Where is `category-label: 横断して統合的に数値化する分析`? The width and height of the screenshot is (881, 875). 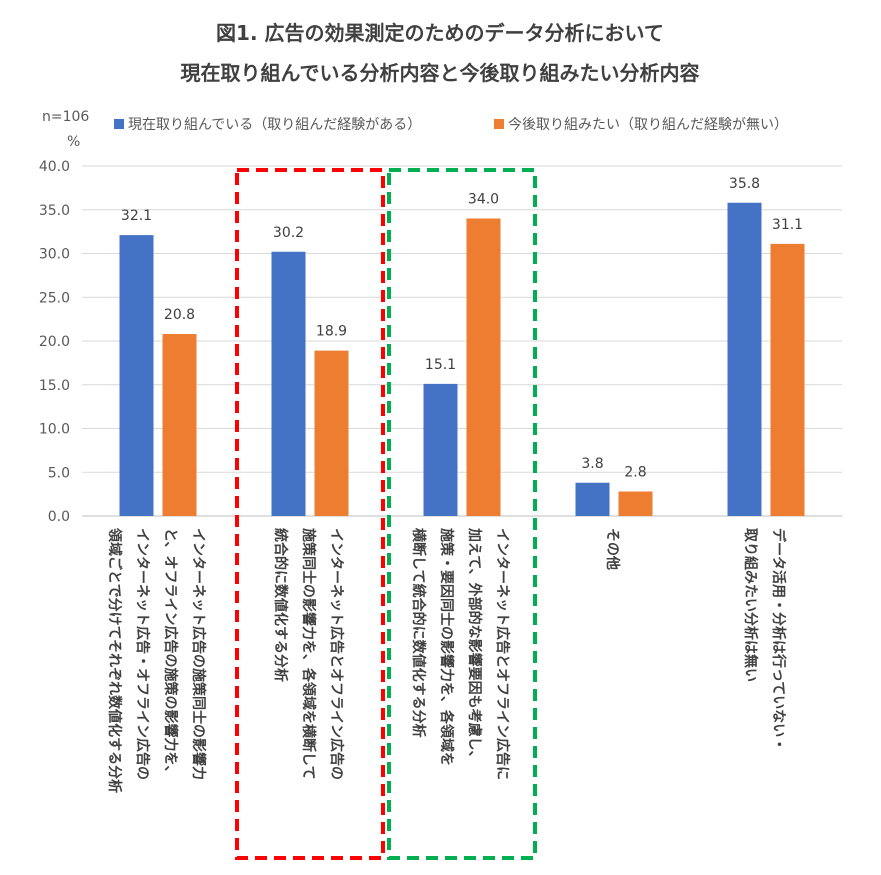 category-label: 横断して統合的に数値化する分析 is located at coordinates (418, 633).